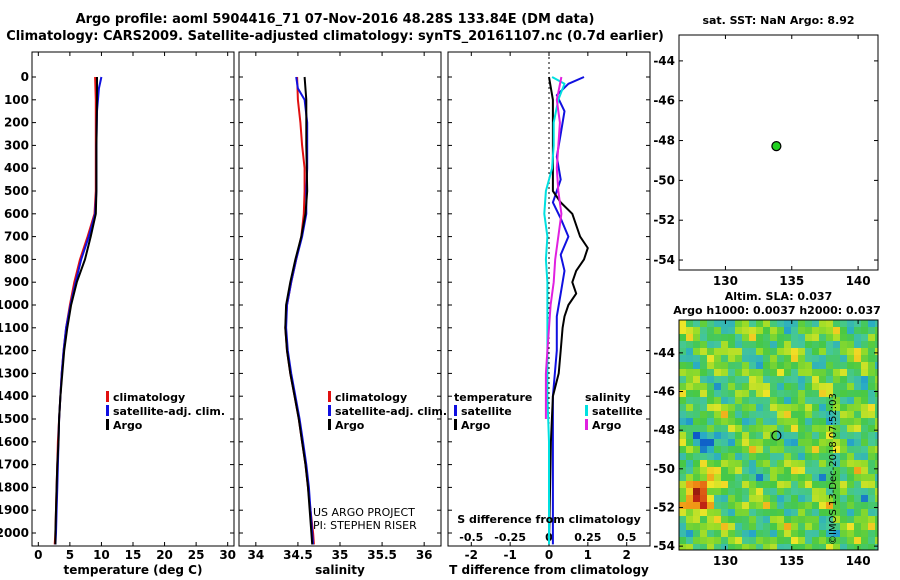 This screenshot has height=580, width=900. What do you see at coordinates (165, 426) in the screenshot?
I see `legend-argo: Argo` at bounding box center [165, 426].